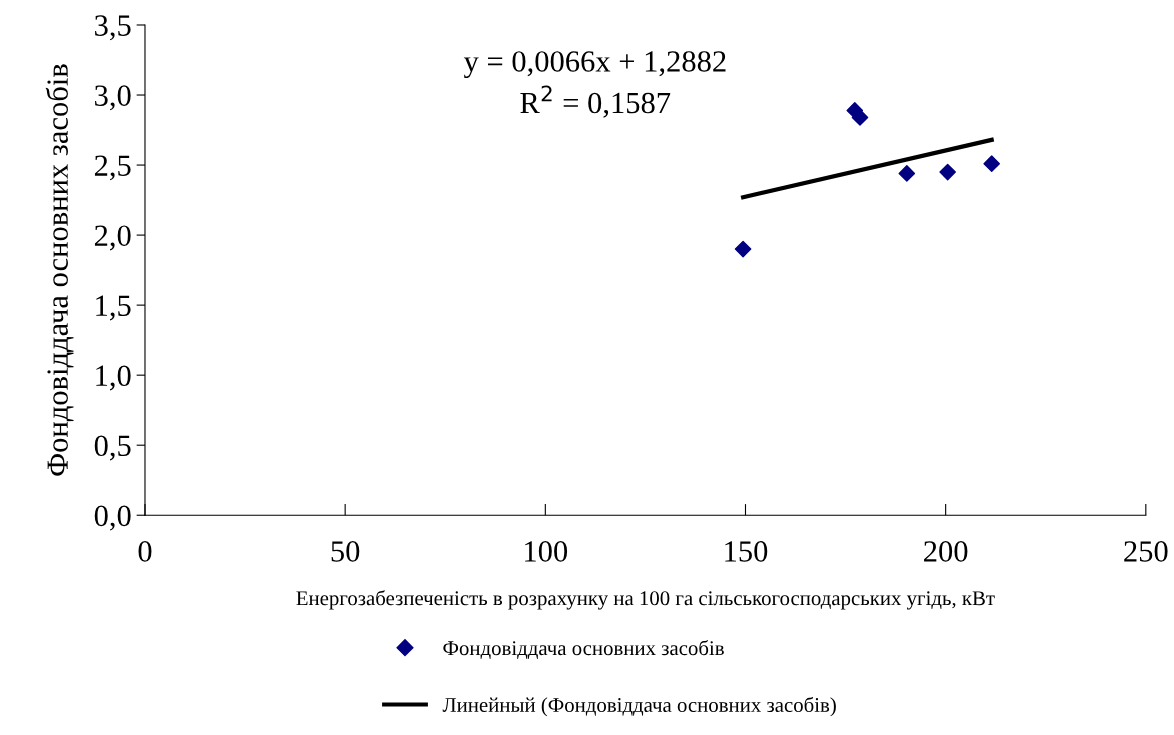 The width and height of the screenshot is (1174, 735). Describe the element at coordinates (1146, 551) in the screenshot. I see `x-tick-label: 250` at that location.